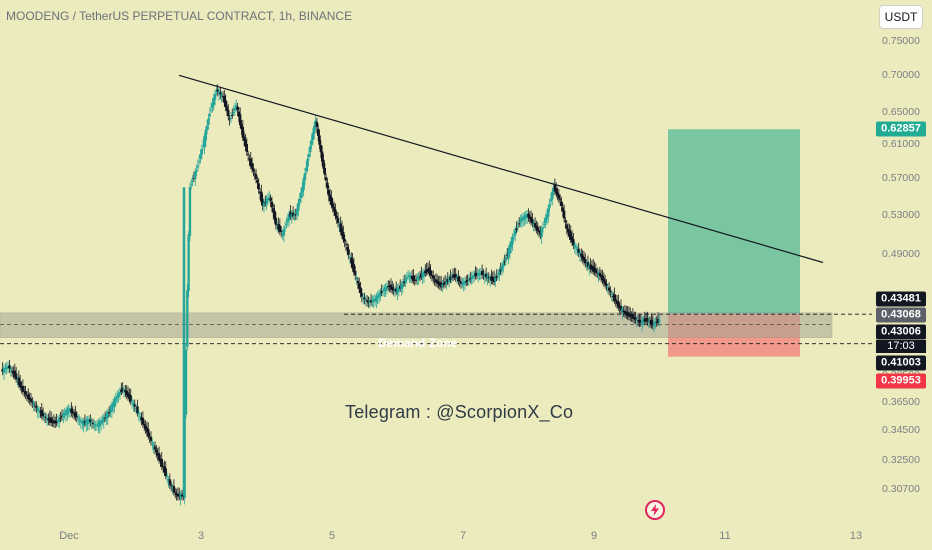  Describe the element at coordinates (416, 325) in the screenshot. I see `demand-zone` at that location.